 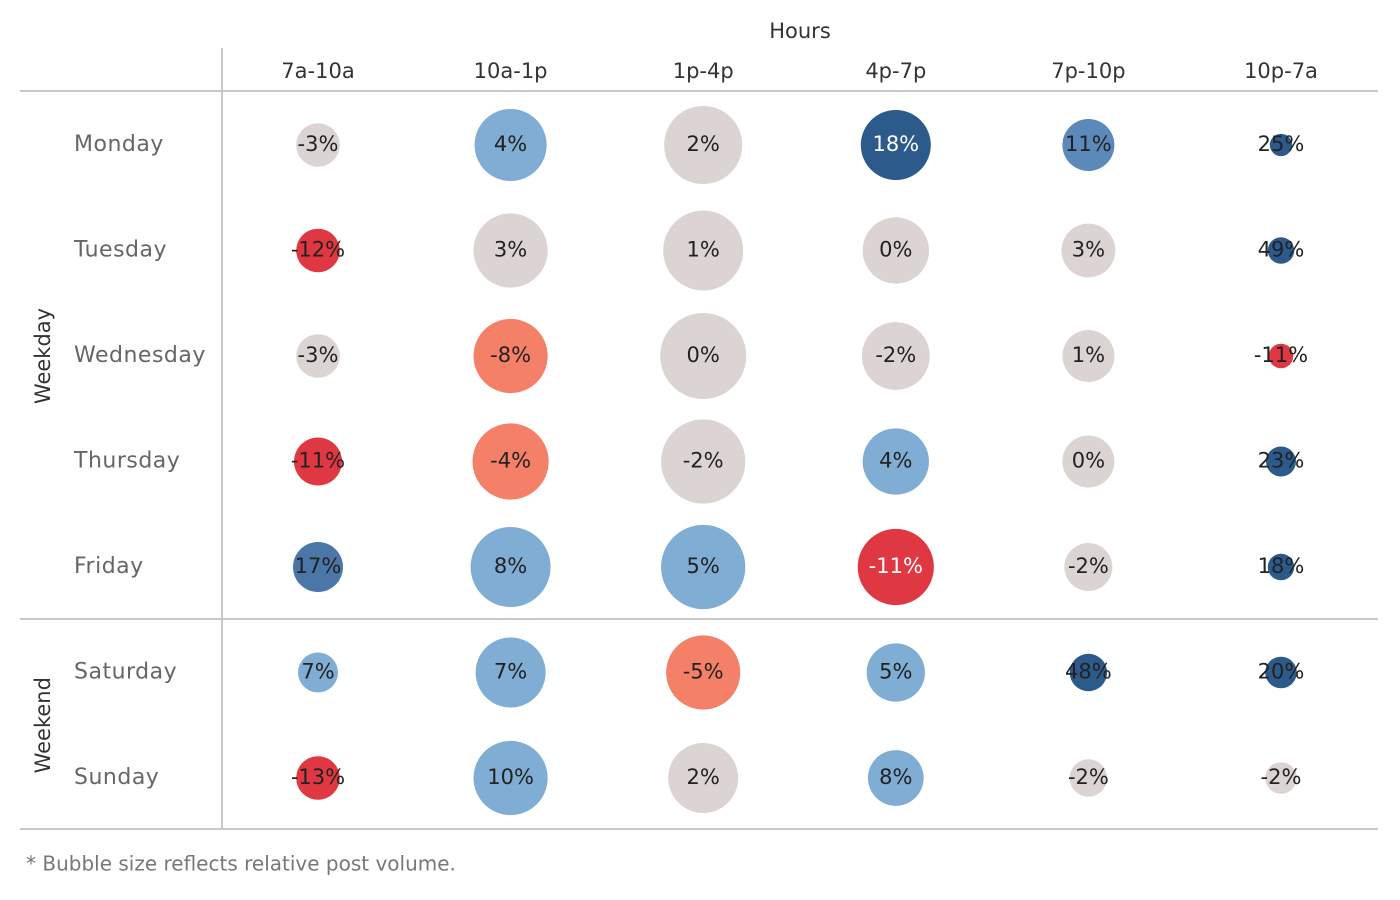 What do you see at coordinates (511, 71) in the screenshot?
I see `column-label: 10a-1p` at bounding box center [511, 71].